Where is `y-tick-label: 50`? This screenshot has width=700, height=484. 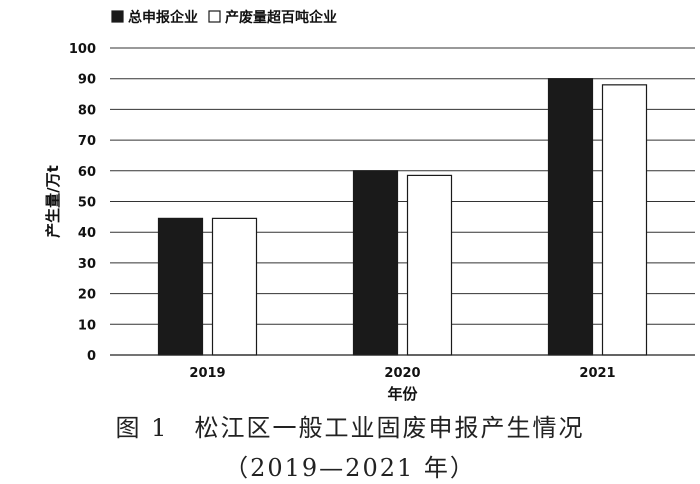
y-tick-label: 50 is located at coordinates (87, 203).